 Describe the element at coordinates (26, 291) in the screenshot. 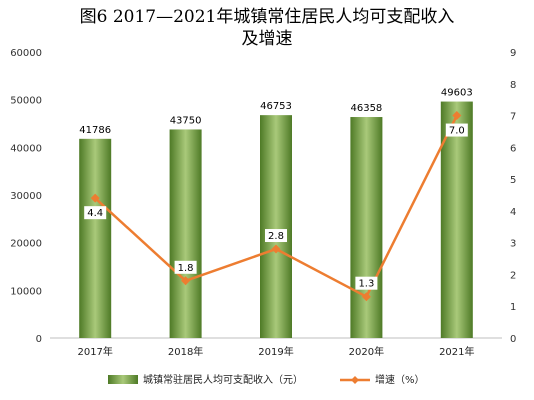

I see `y-left-tick-label: 10000` at that location.